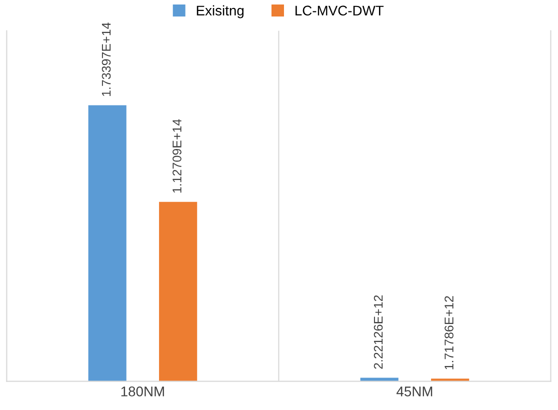 The height and width of the screenshot is (410, 558). Describe the element at coordinates (414, 391) in the screenshot. I see `x-tick-label: 45NM` at that location.